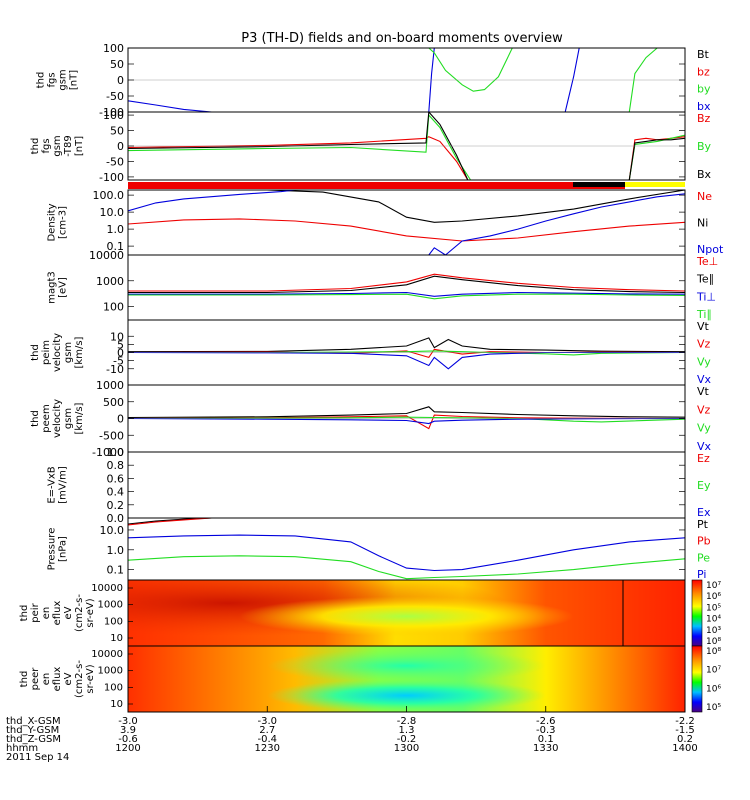 This screenshot has width=750, height=800. Describe the element at coordinates (32, 730) in the screenshot. I see `ephemeris-row-label: thd_Y-GSM` at that location.